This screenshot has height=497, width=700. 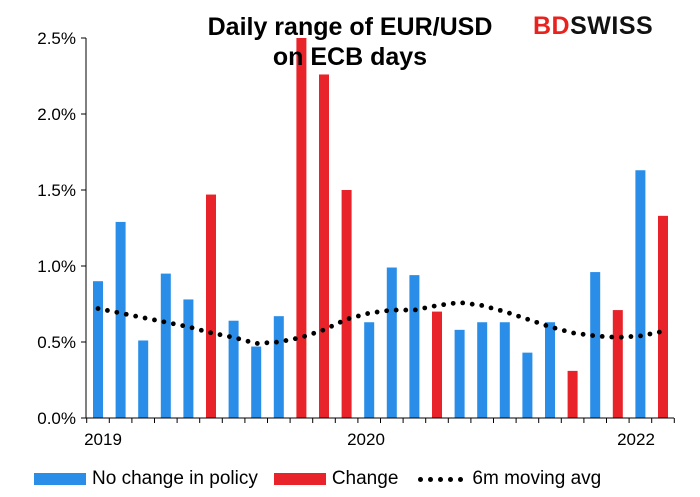 I want to click on legend: No change in policy Change 6m moving avg, so click(x=325, y=479).